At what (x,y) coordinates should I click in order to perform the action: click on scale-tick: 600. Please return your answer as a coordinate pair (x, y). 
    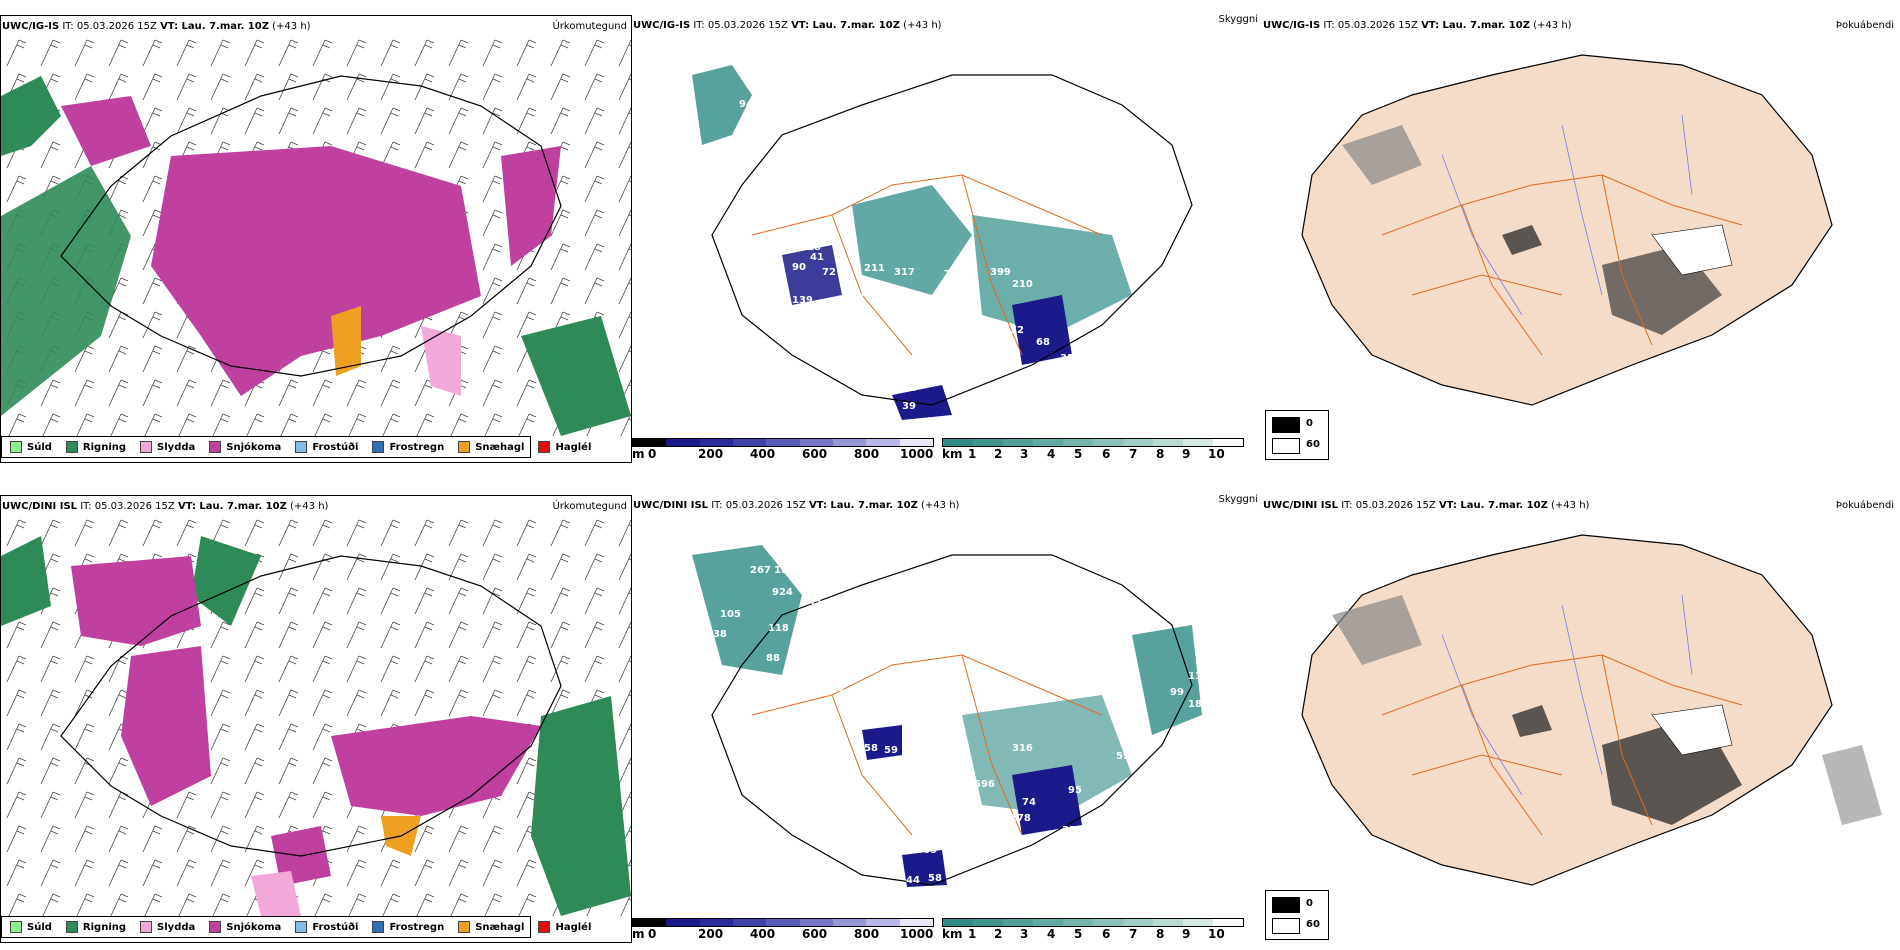
    Looking at the image, I should click on (815, 934).